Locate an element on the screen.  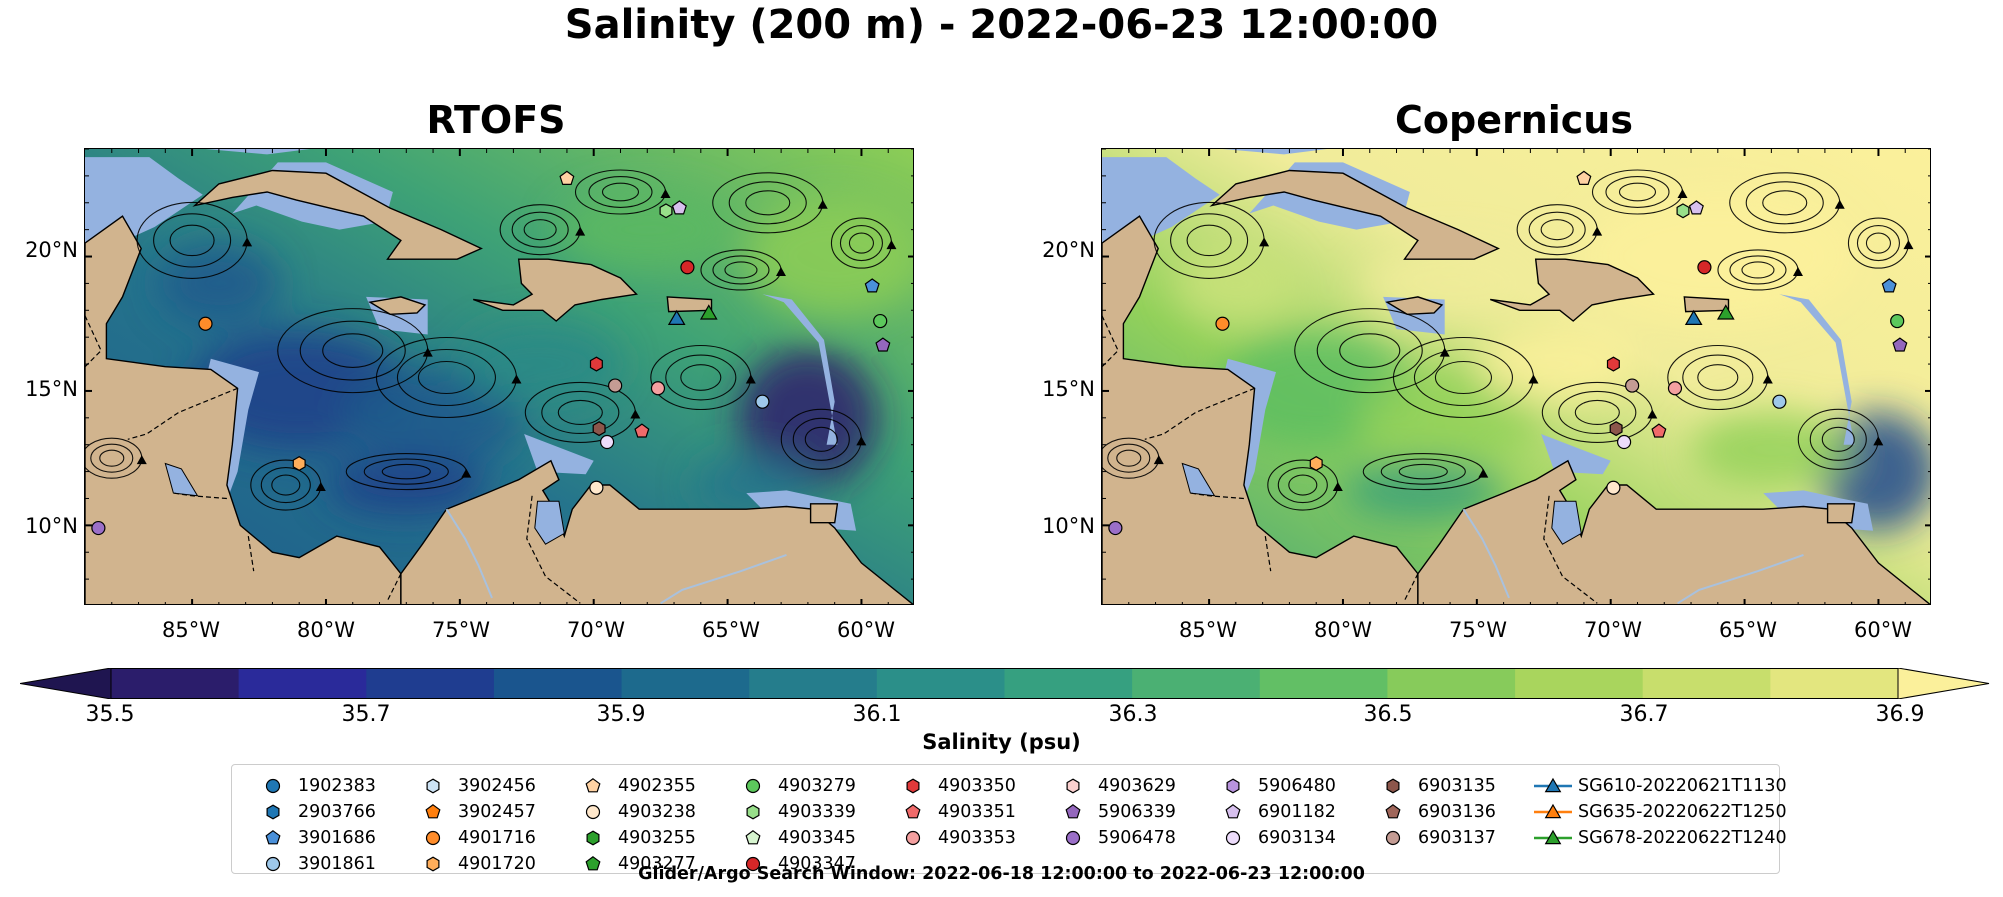
legend-label: 1902383 is located at coordinates (337, 786).